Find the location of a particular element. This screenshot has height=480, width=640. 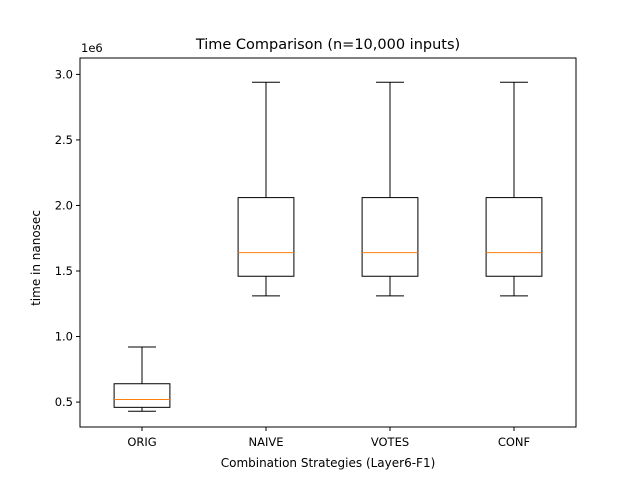

x-tick-label: NAIVE is located at coordinates (266, 442).